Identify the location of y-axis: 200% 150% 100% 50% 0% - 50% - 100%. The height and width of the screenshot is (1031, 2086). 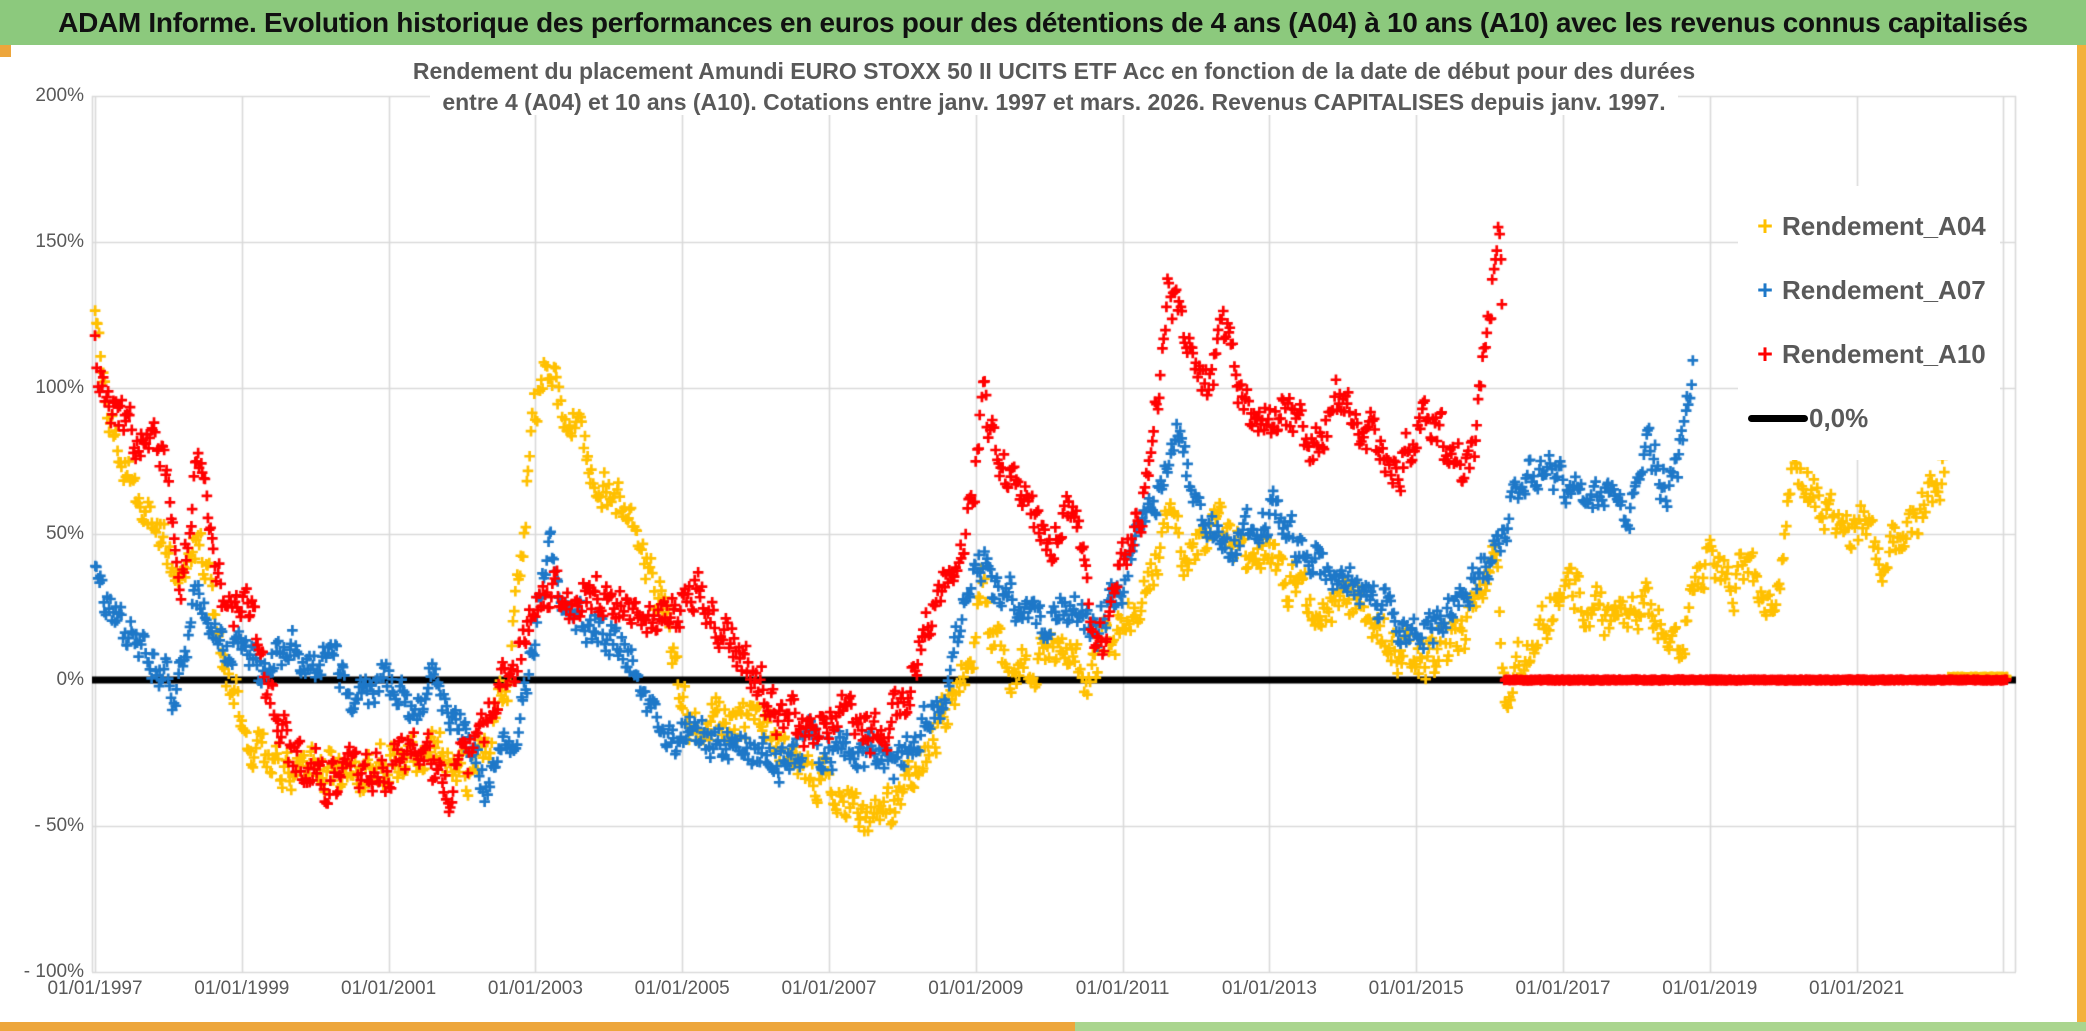
(42, 515).